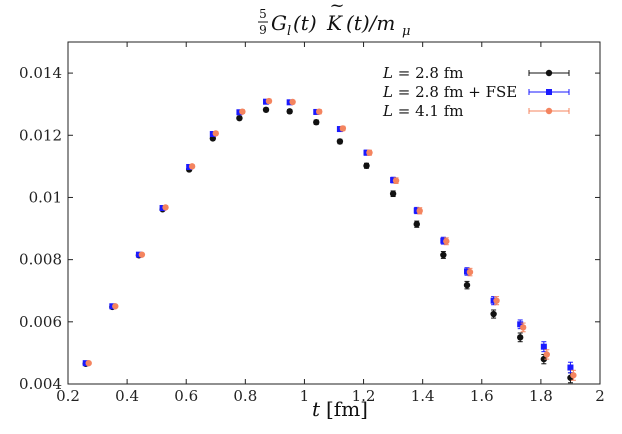 The width and height of the screenshot is (622, 434). I want to click on legend-label-2: = 2.8 fm + FSE, so click(455, 92).